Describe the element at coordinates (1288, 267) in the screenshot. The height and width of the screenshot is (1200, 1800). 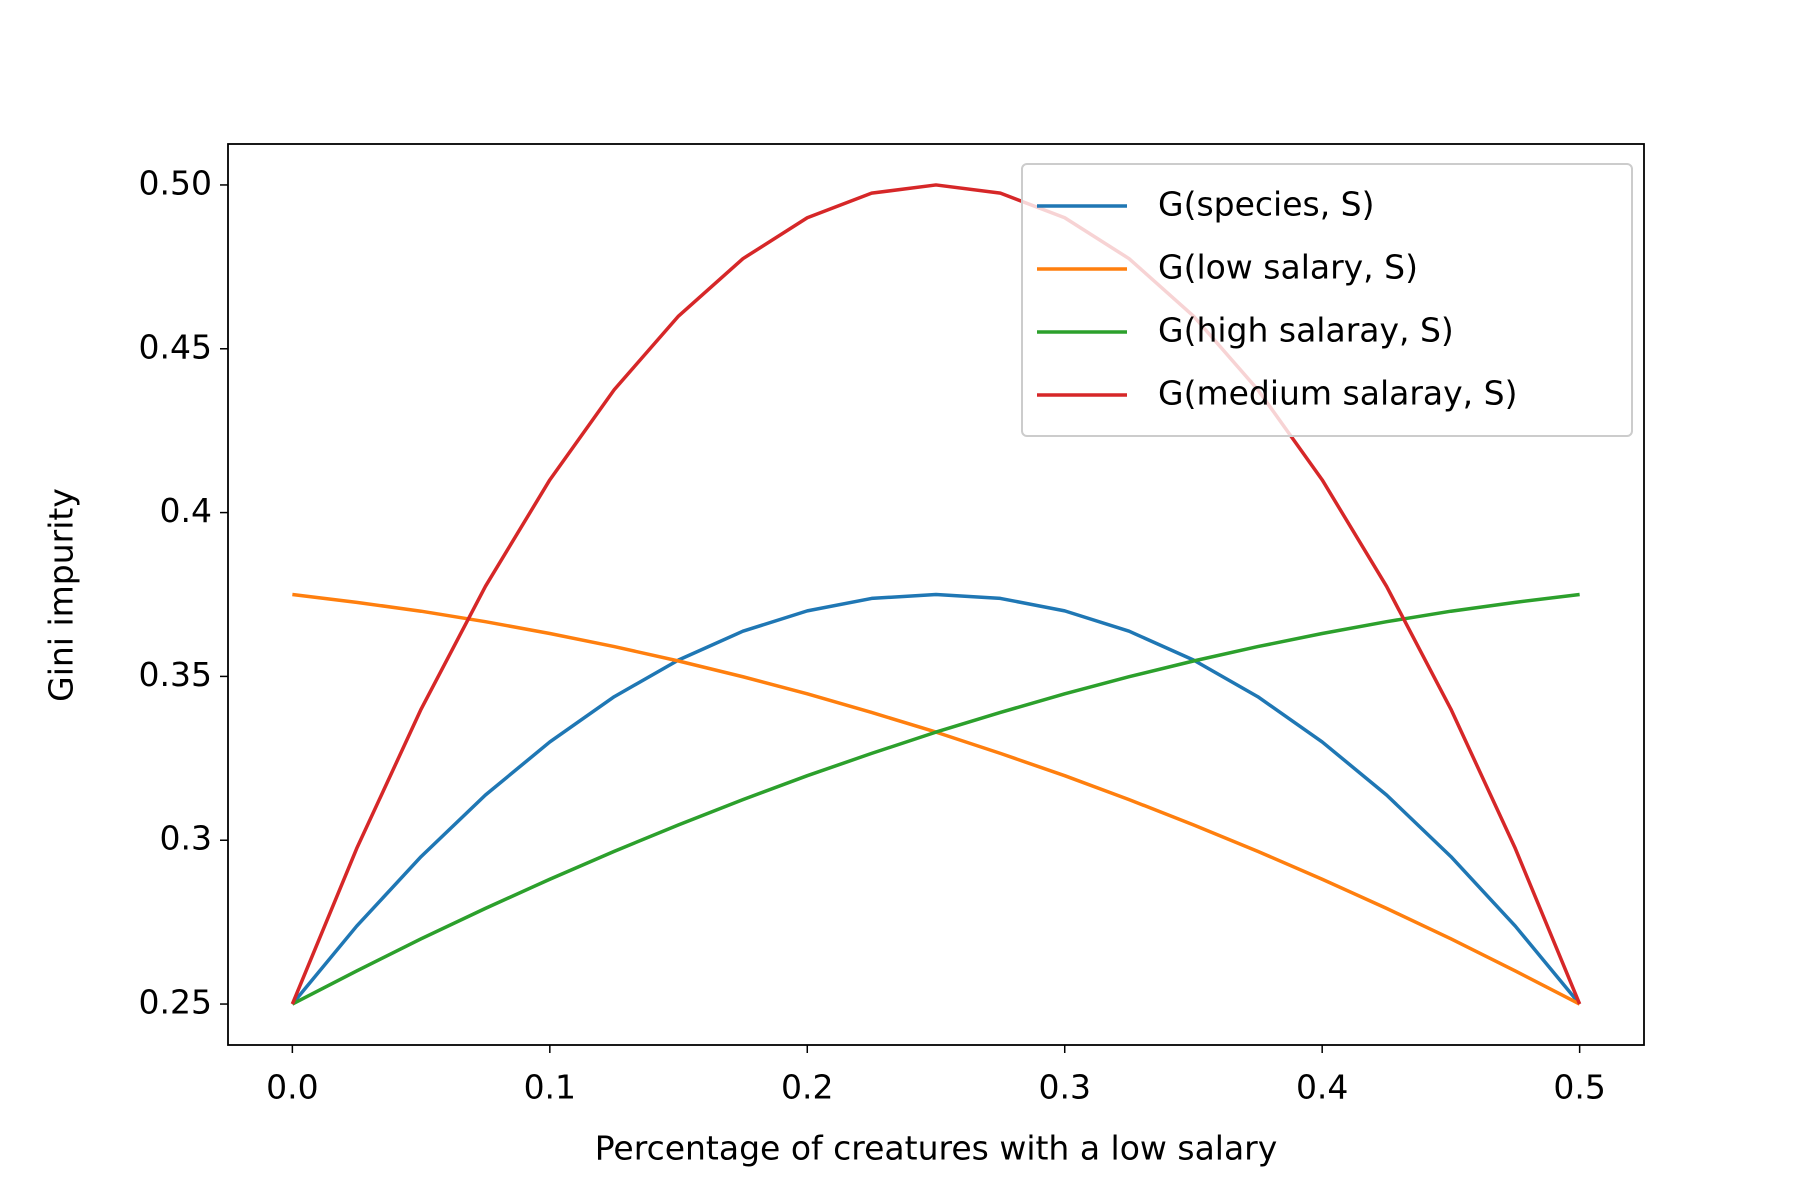
I see `legend-label: G(low salary, S)` at that location.